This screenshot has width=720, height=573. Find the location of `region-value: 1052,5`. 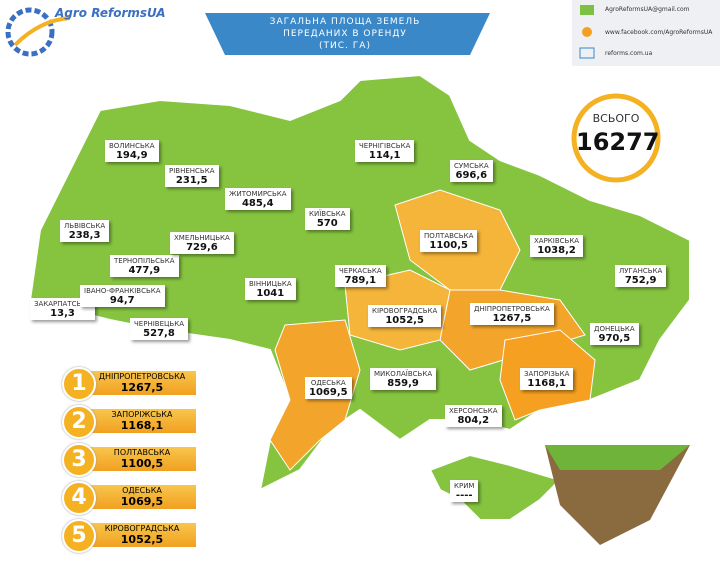

region-value: 1052,5 is located at coordinates (404, 320).